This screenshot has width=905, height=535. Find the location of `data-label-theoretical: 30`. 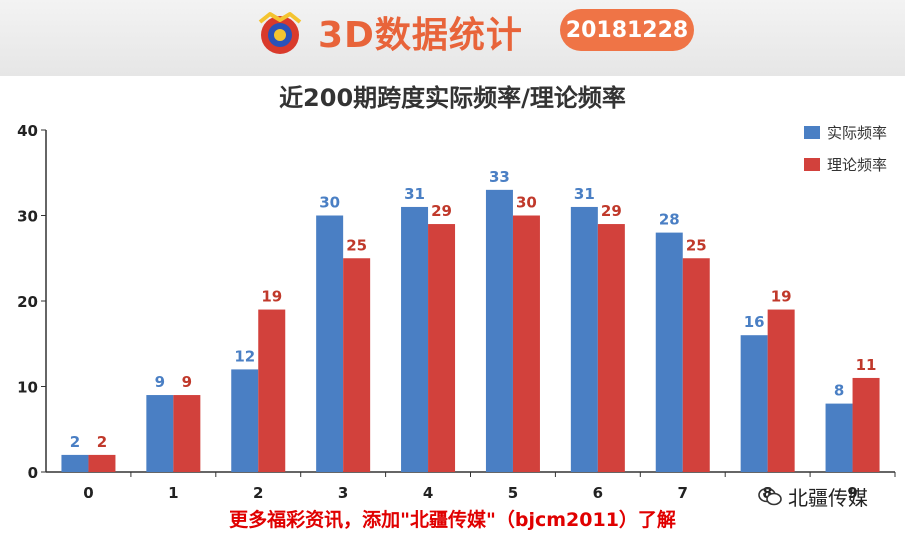

data-label-theoretical: 30 is located at coordinates (526, 203).